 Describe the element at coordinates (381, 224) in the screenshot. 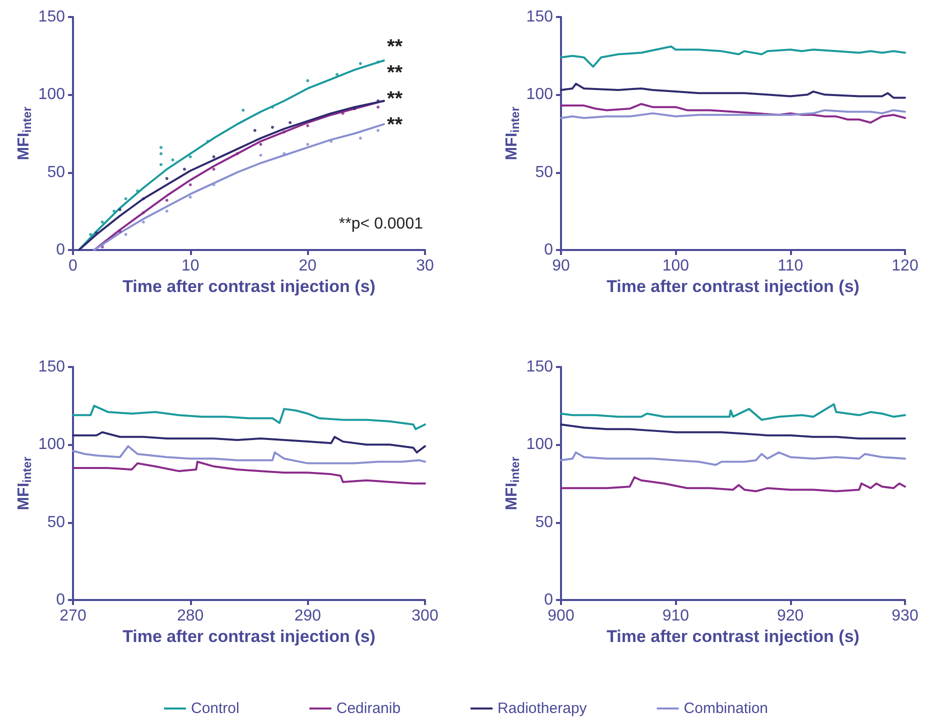

I see `annotation: **p< 0.0001` at that location.